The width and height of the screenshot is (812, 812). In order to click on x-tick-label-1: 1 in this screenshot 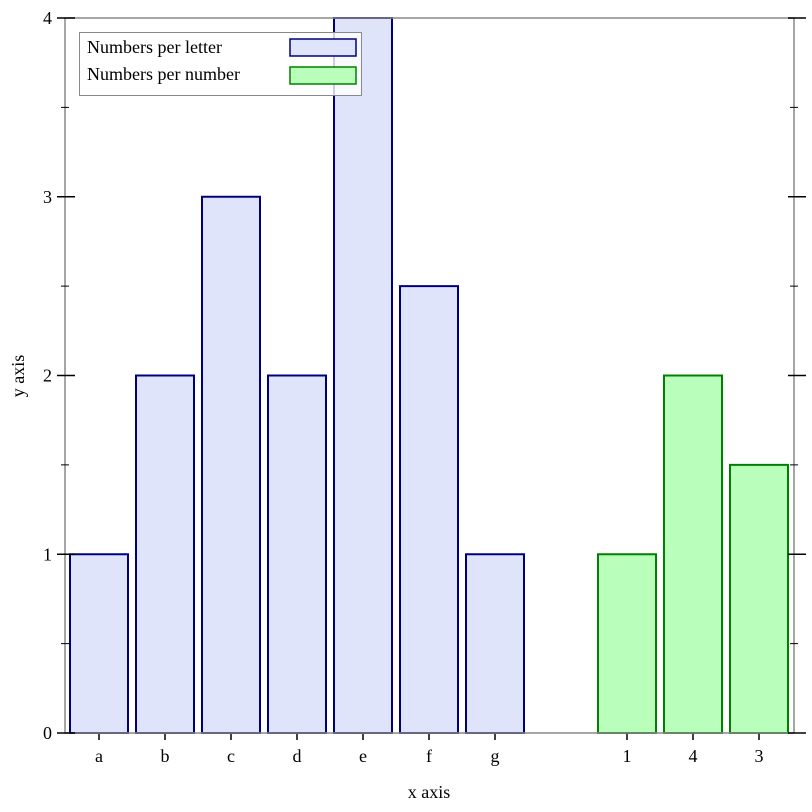, I will do `click(627, 756)`.